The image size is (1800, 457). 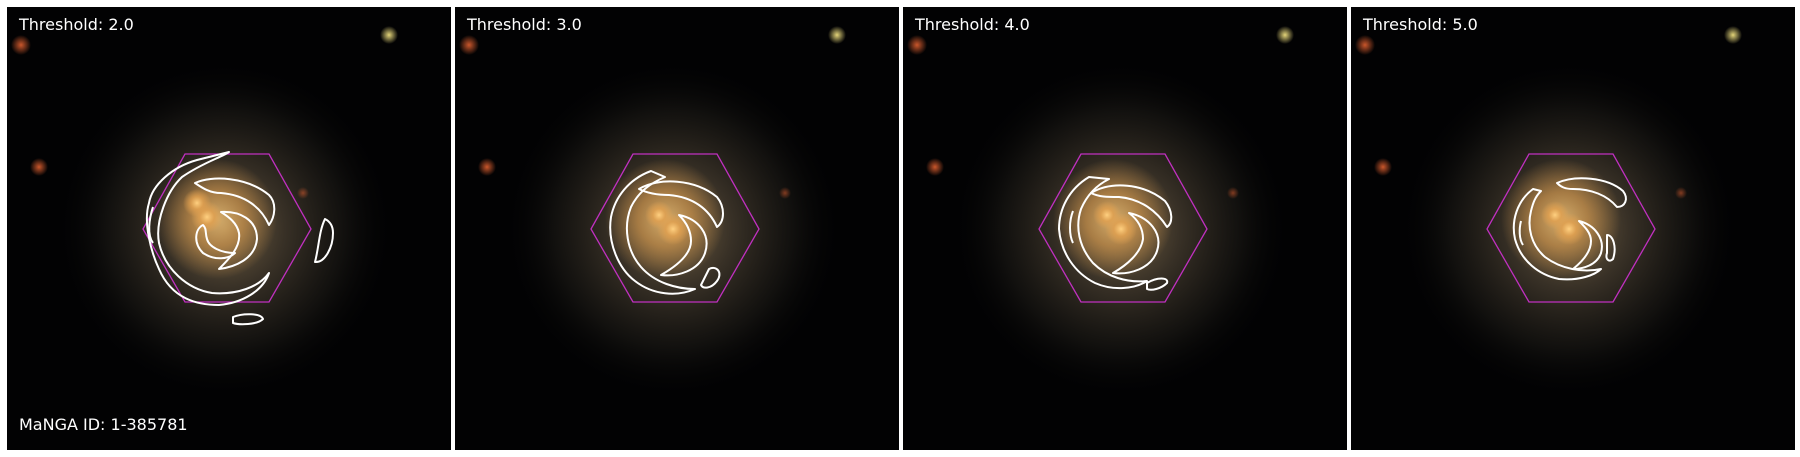 I want to click on panel-title: Threshold: 3.0, so click(x=524, y=24).